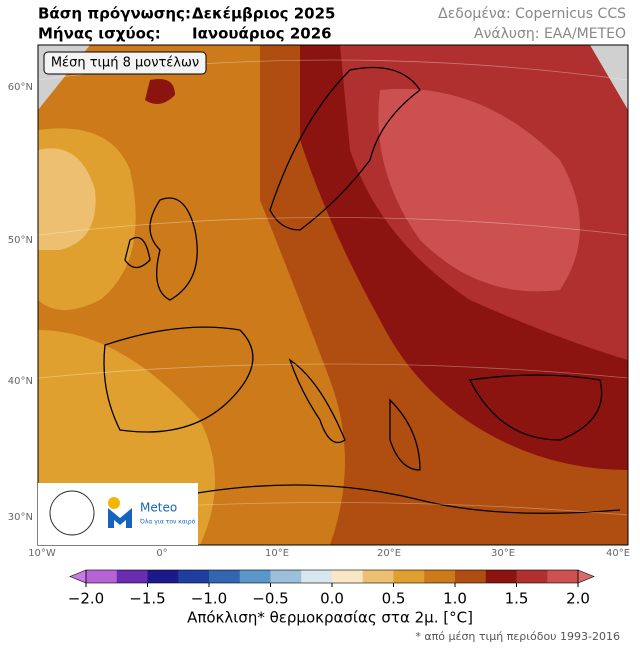 This screenshot has height=654, width=640. I want to click on lat-label: 60°N, so click(20, 87).